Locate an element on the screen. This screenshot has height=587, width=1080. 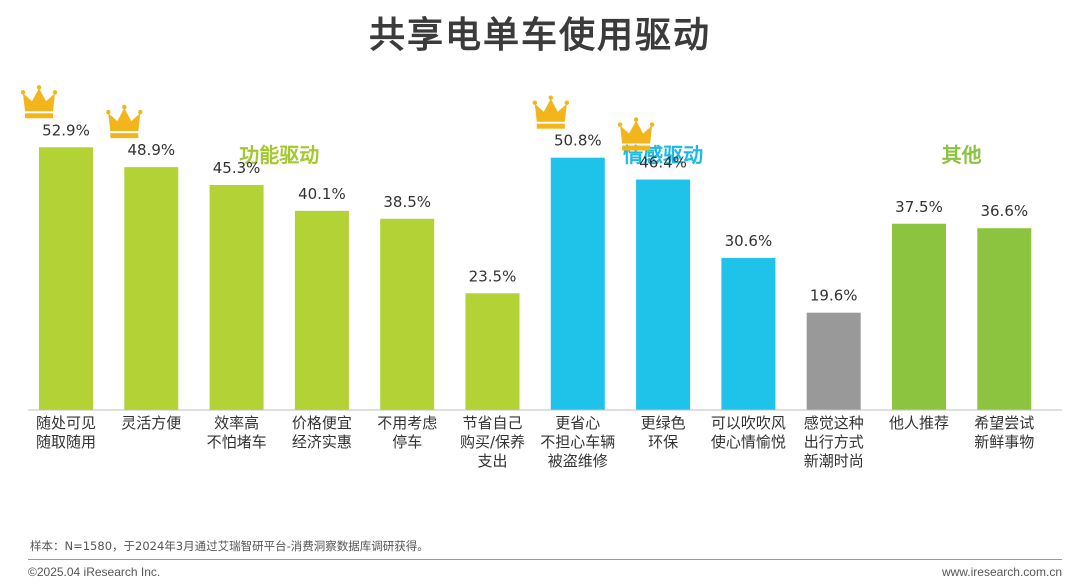
category-label: 感觉这种出行方式新潮时尚 is located at coordinates (834, 442).